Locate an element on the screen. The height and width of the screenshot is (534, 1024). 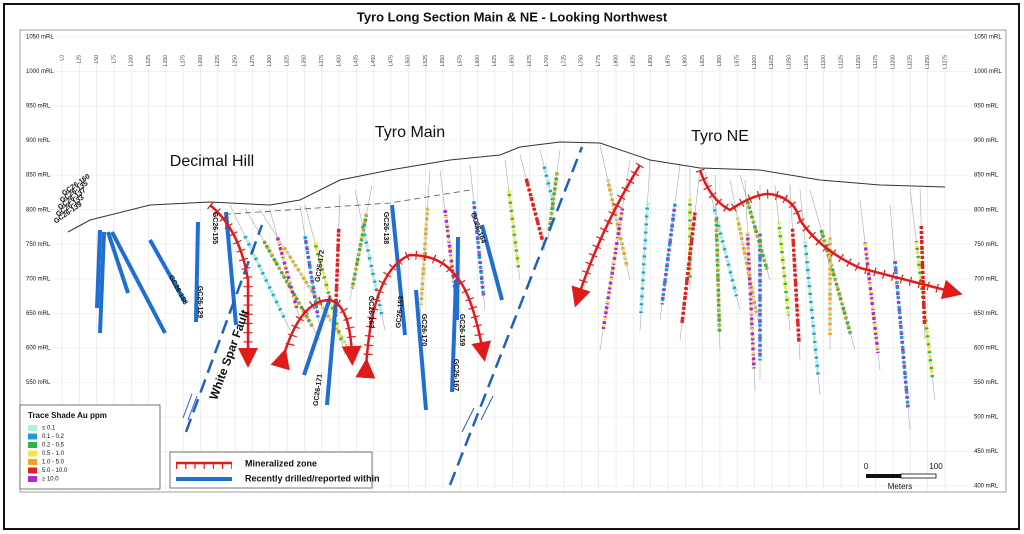
section-label: L750 is located at coordinates (582, 60).